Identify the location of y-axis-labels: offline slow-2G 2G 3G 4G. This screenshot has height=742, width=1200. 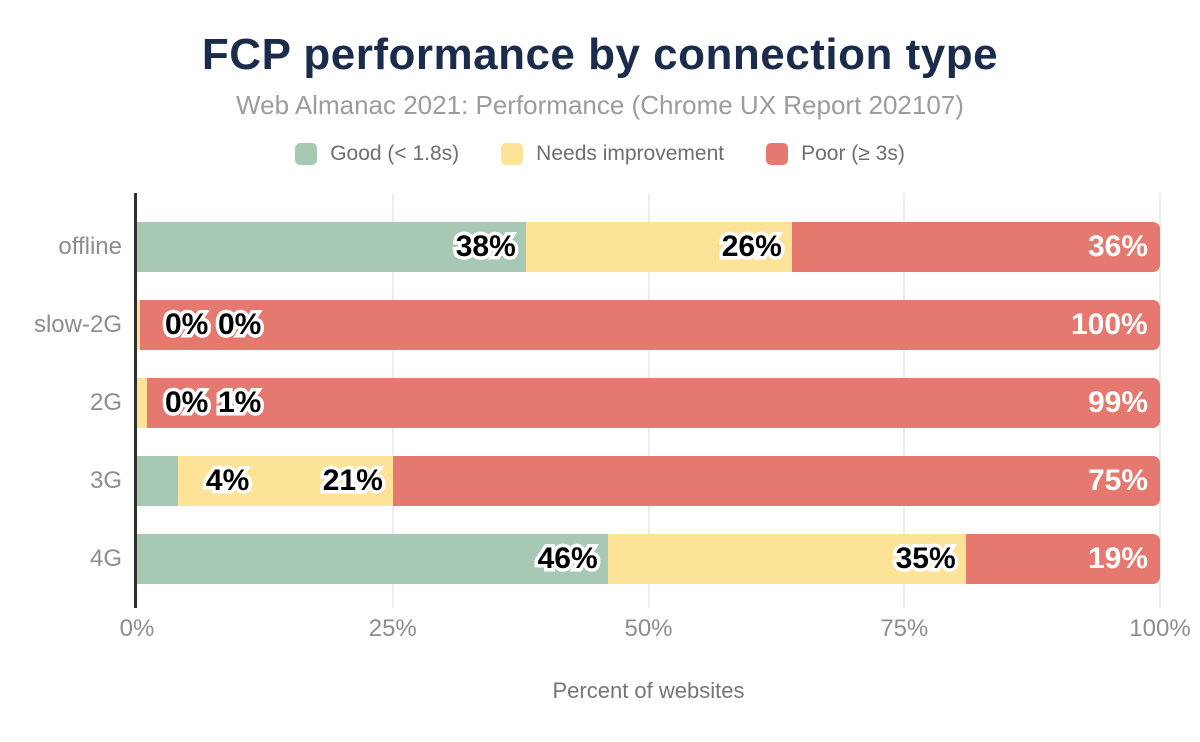
(61, 400).